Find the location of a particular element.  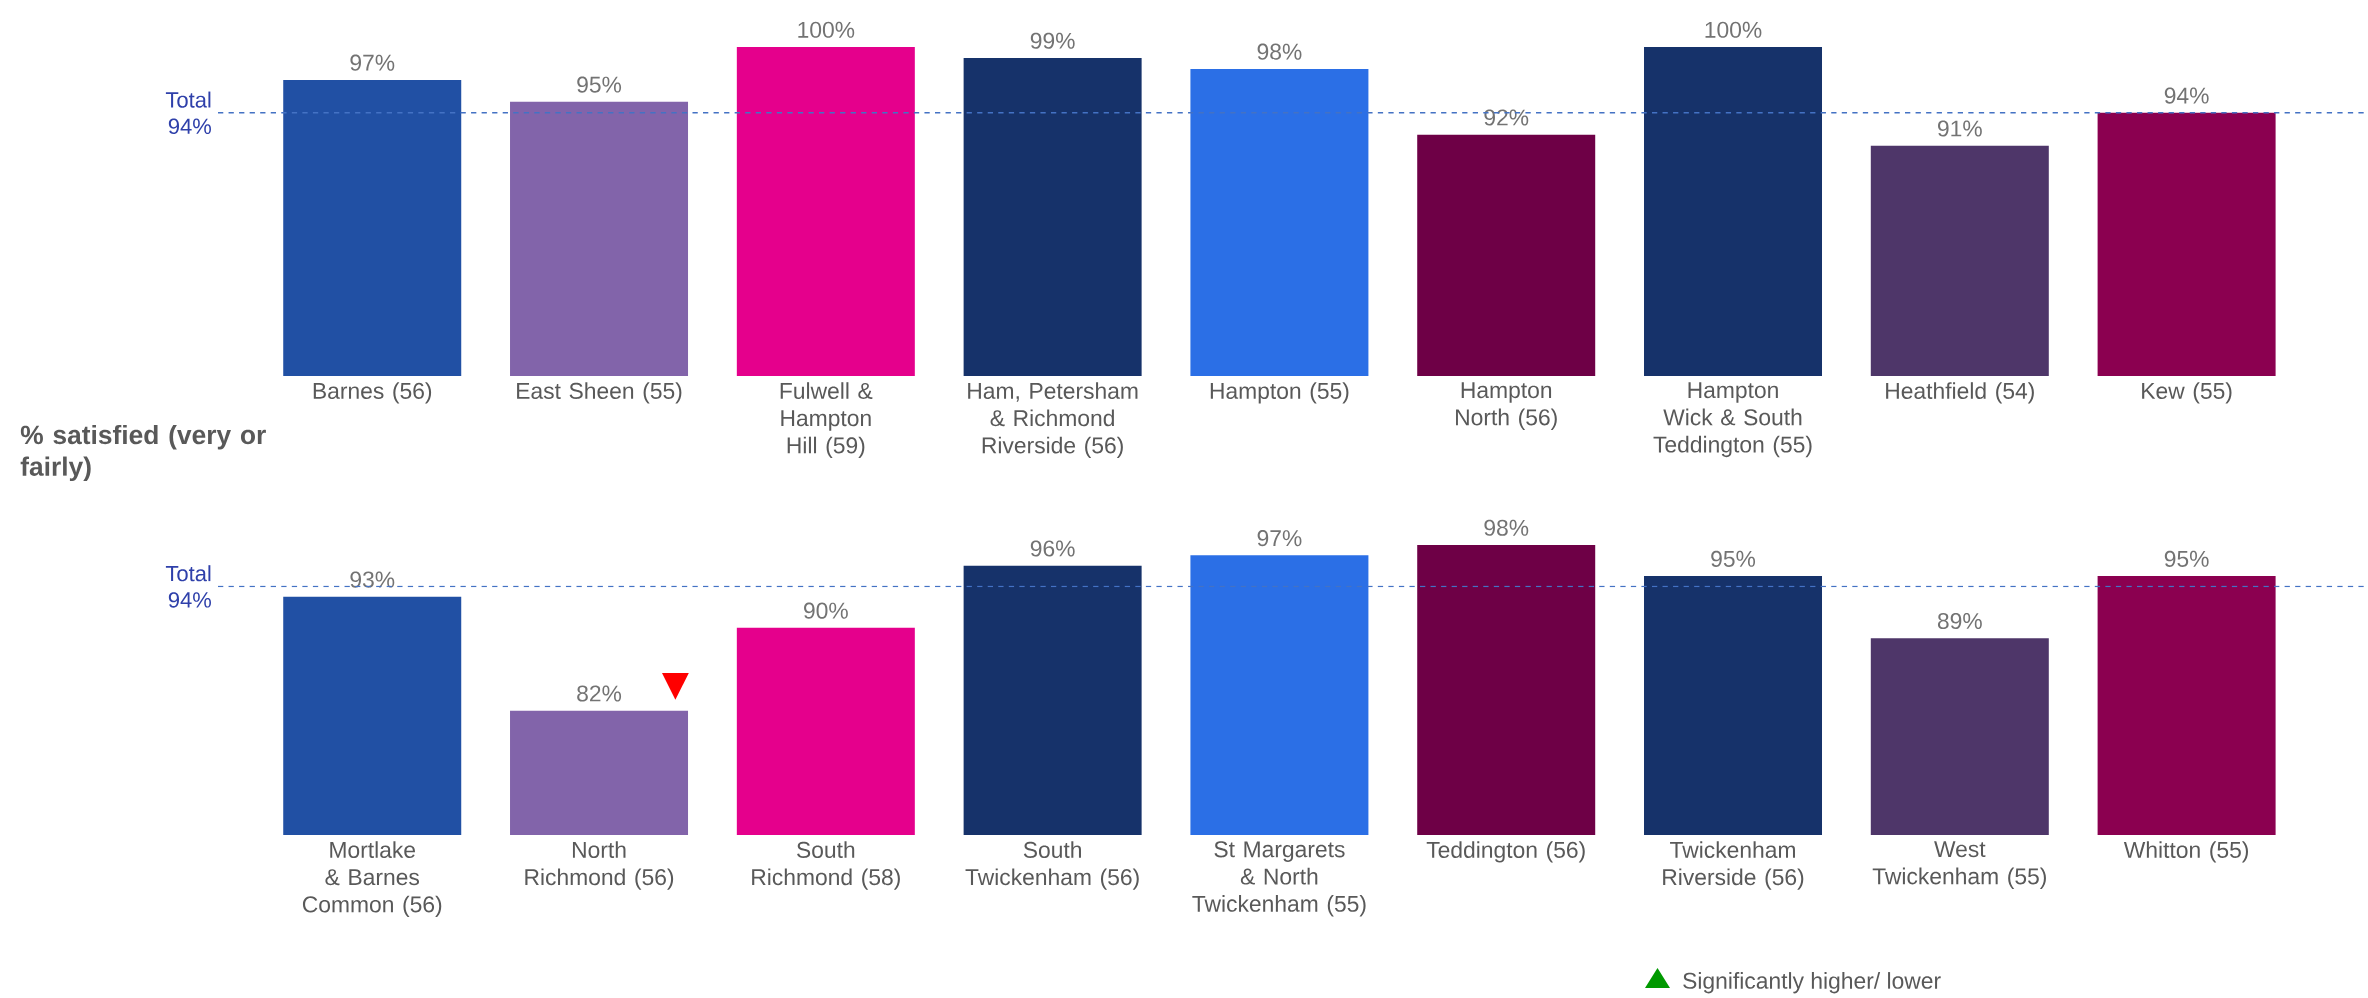

data-label: 90% is located at coordinates (826, 610).